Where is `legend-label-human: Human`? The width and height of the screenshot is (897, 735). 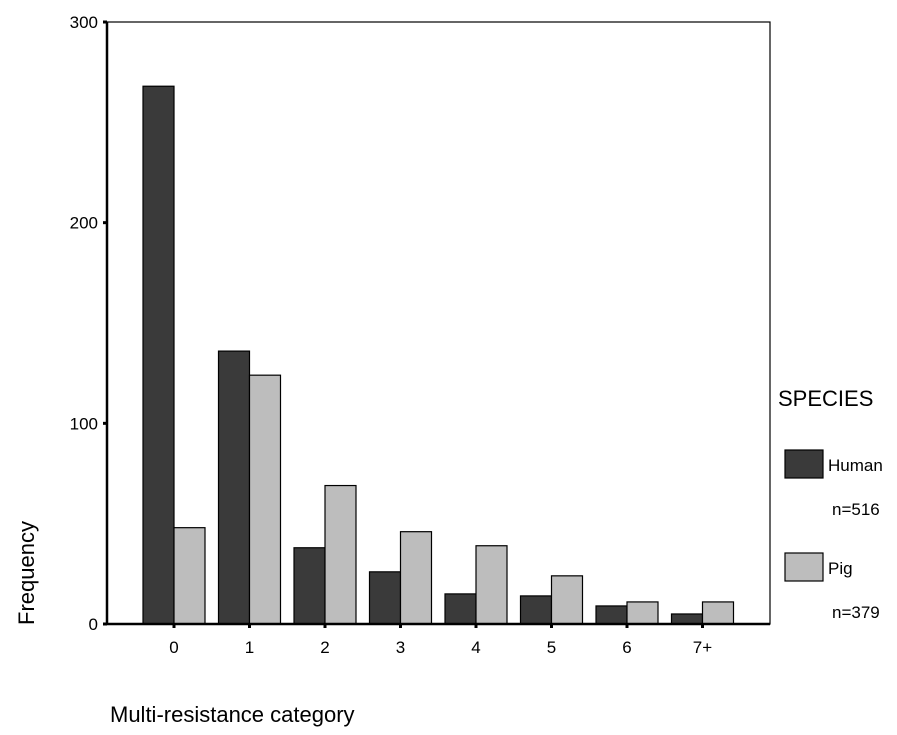 legend-label-human: Human is located at coordinates (855, 465).